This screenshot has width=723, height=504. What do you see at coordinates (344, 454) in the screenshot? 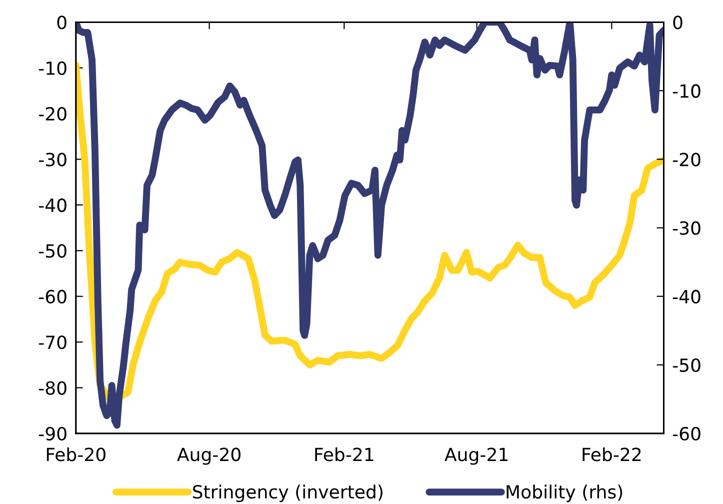
I see `x-tick-label: Feb-21` at bounding box center [344, 454].